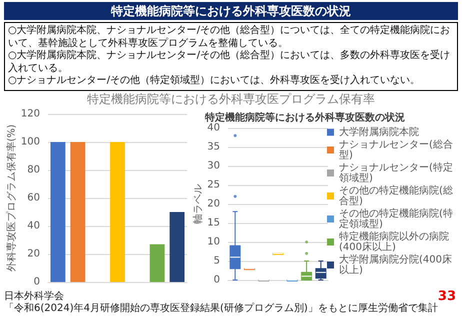 The image size is (462, 320). Describe the element at coordinates (33, 198) in the screenshot. I see `y-tick-label: 60` at that location.